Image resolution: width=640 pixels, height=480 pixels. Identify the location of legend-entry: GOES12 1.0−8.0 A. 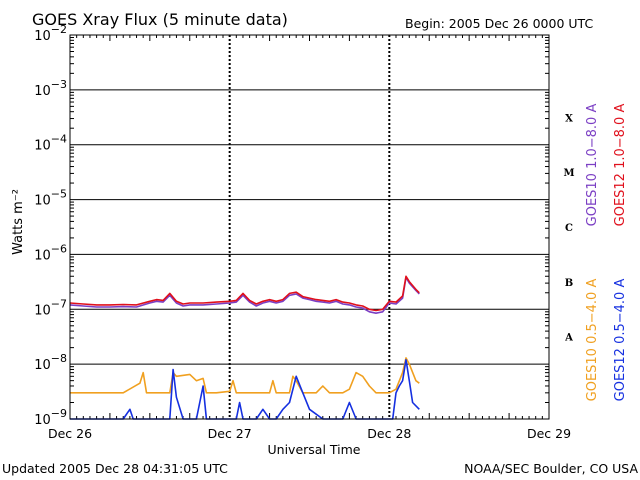
(620, 165).